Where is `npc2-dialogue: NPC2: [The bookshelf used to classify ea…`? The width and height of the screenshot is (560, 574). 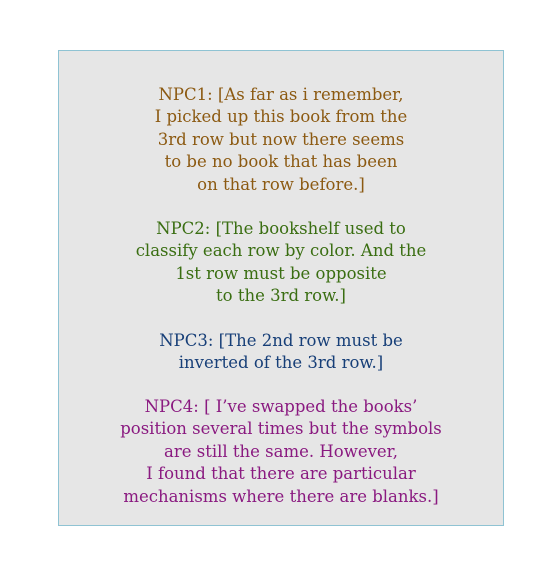 npc2-dialogue: NPC2: [The bookshelf used to classify ea… is located at coordinates (281, 262).